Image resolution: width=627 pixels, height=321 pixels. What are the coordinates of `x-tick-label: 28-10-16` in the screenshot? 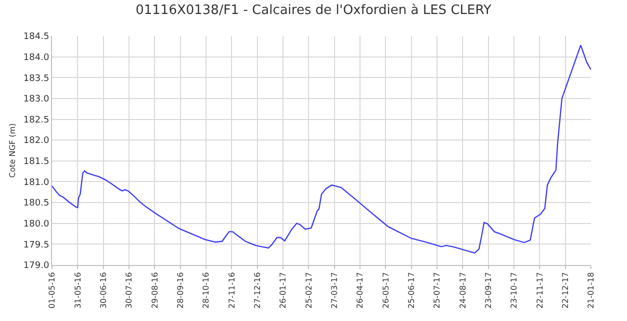 It's located at (206, 290).